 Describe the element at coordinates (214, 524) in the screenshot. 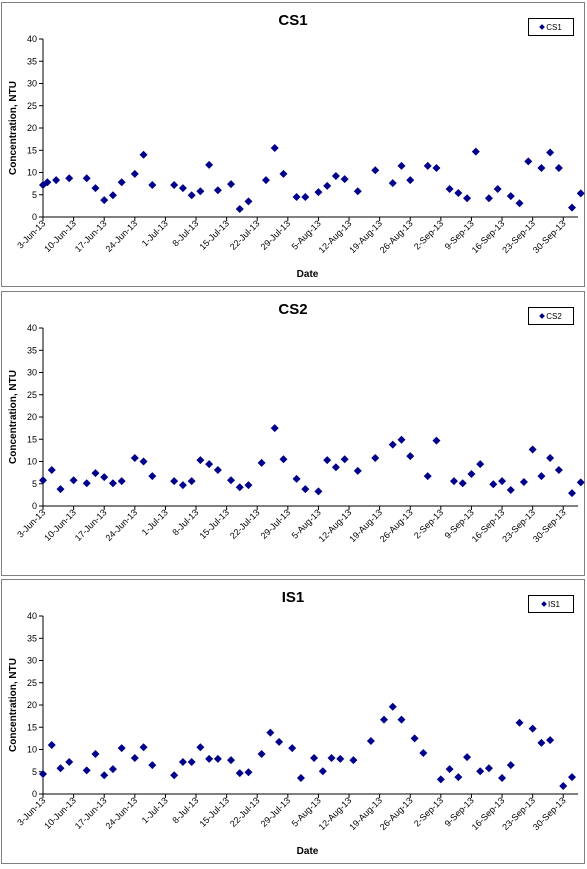

I see `x-tick-label: 15-Jul-13` at that location.